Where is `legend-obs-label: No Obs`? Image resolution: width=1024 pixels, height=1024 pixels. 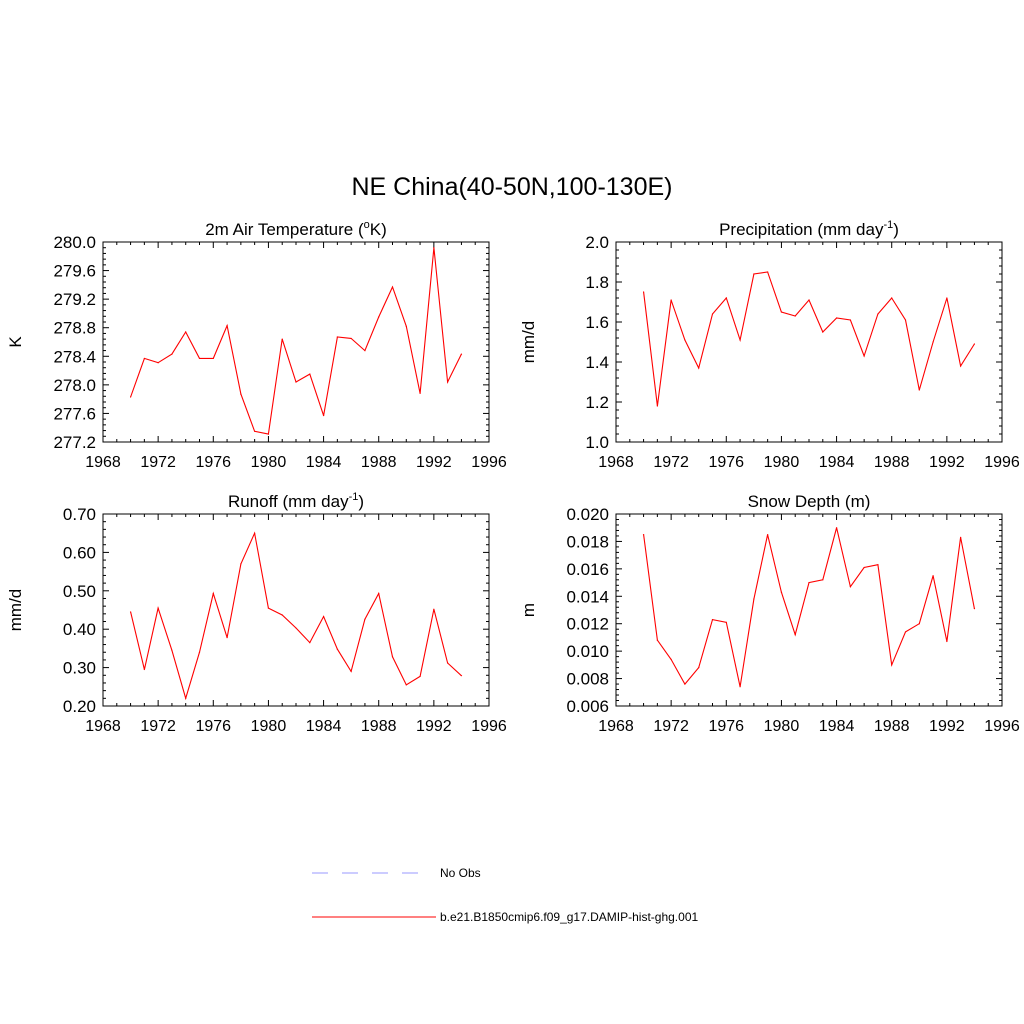 legend-obs-label: No Obs is located at coordinates (460, 873).